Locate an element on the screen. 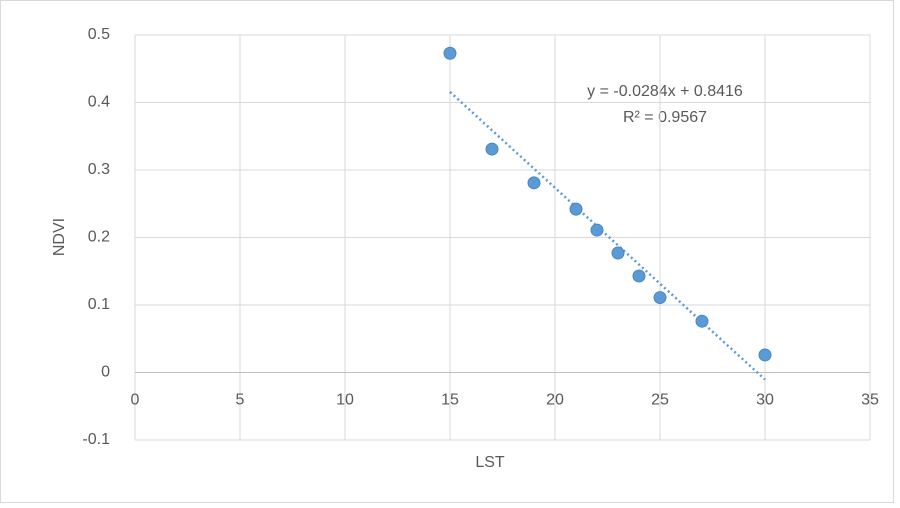 Image resolution: width=900 pixels, height=508 pixels. y-tick-label: 0.5 is located at coordinates (99, 34).